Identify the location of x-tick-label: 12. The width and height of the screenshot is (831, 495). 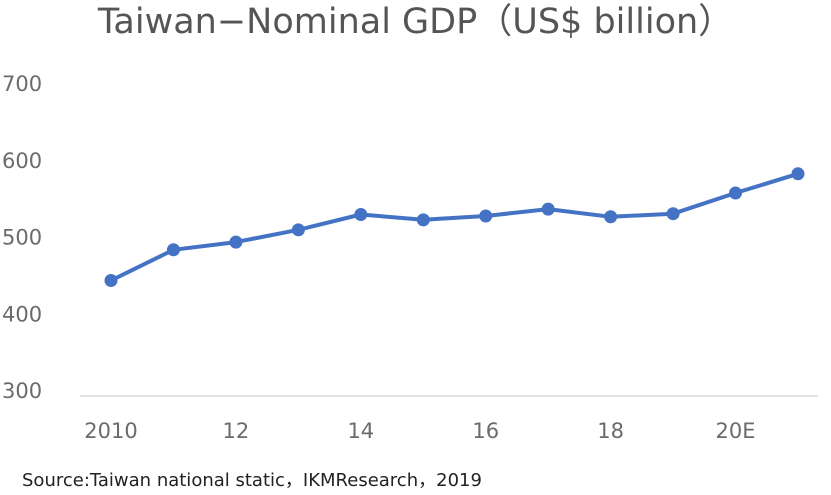
(236, 431).